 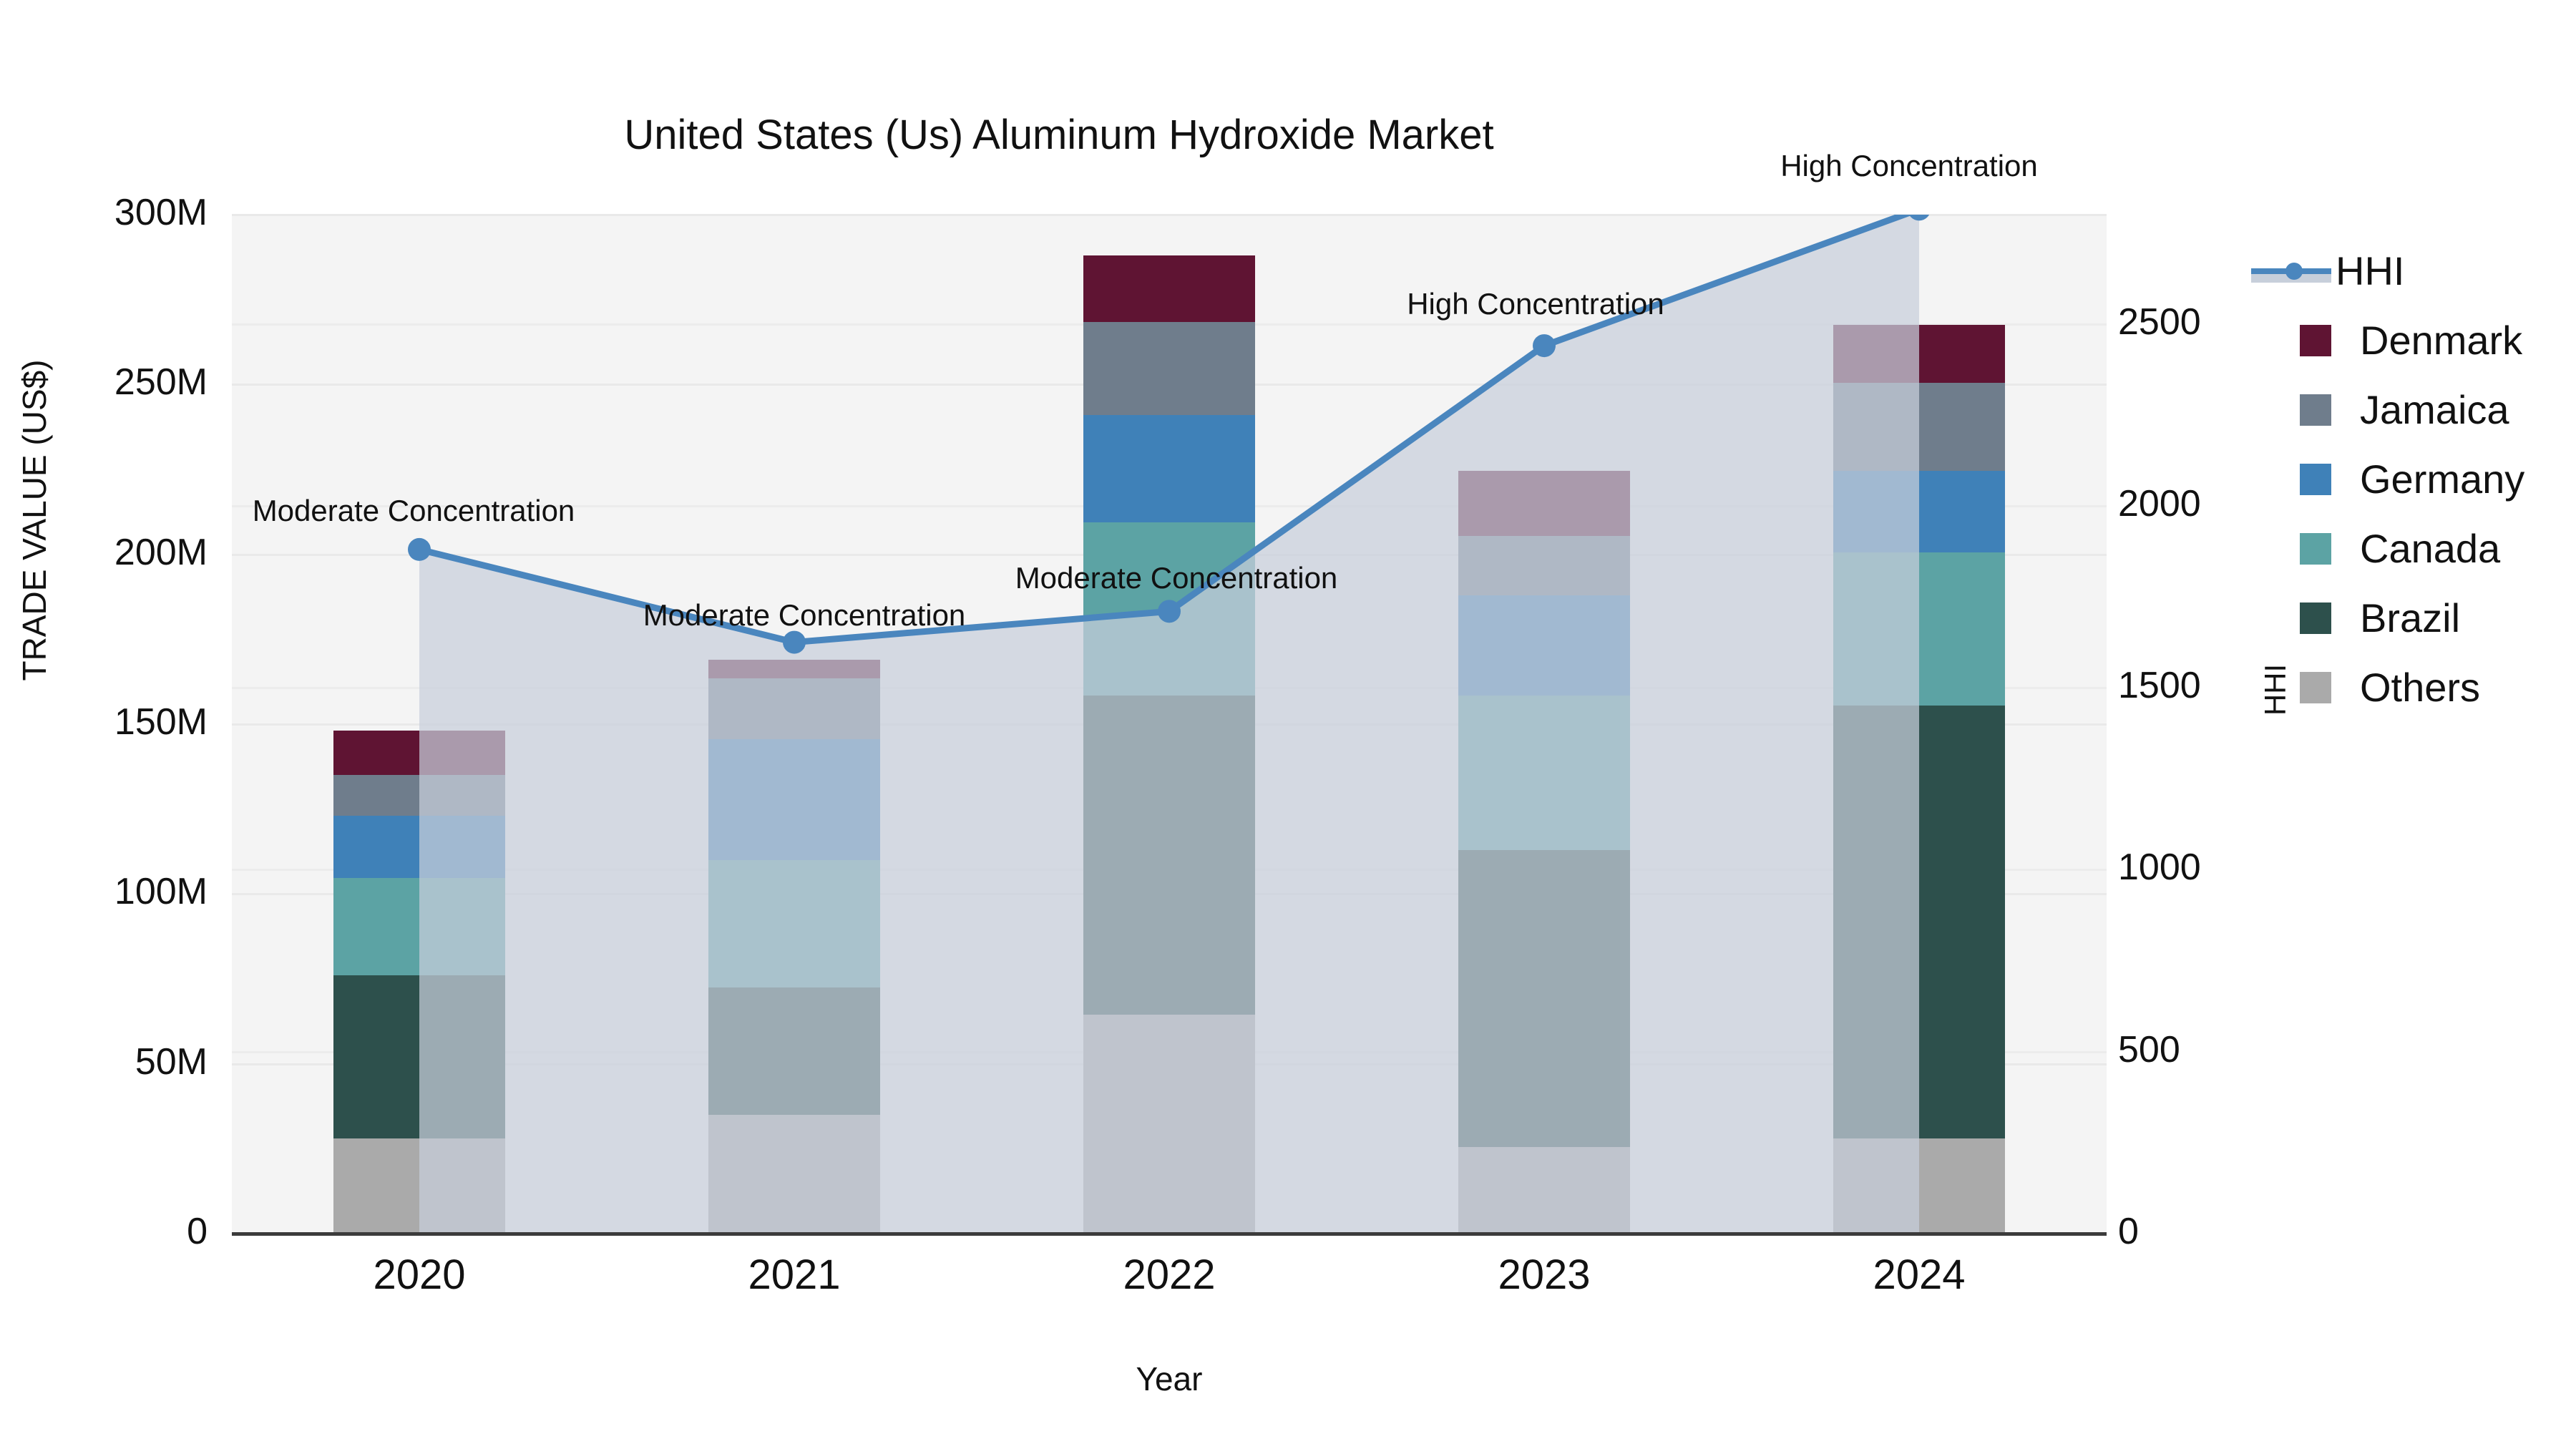 What do you see at coordinates (794, 642) in the screenshot?
I see `hhi-point-2021` at bounding box center [794, 642].